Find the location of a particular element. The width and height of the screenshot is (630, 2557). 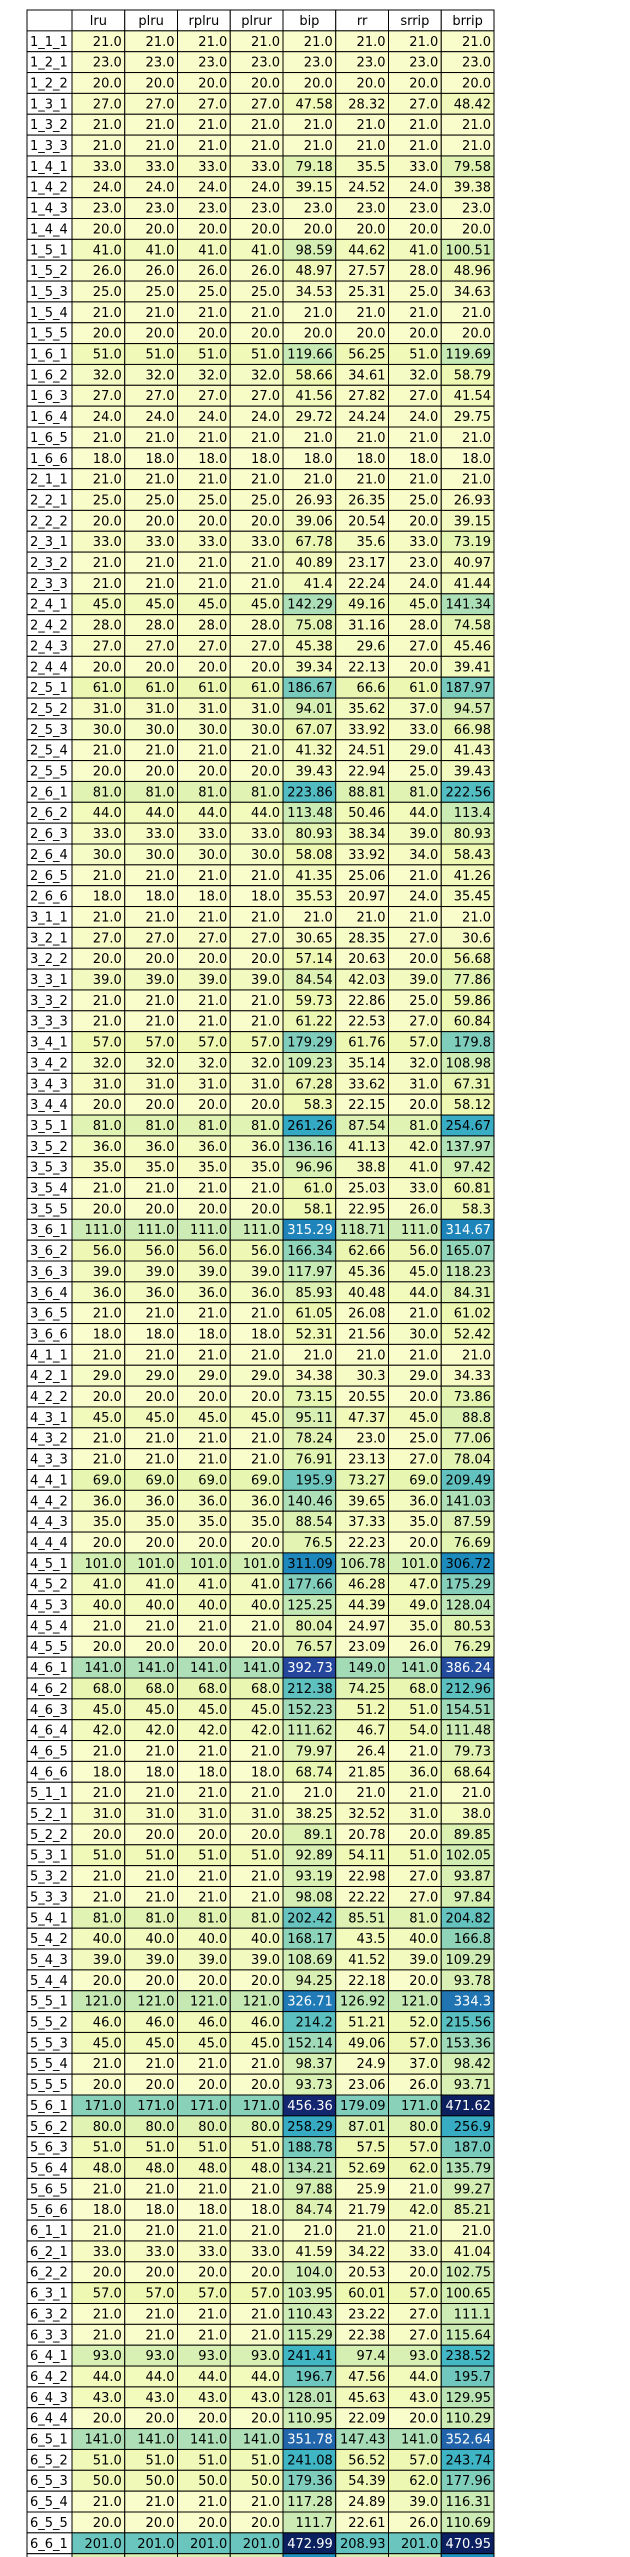

row-label: 1_5_2 is located at coordinates (49, 271).